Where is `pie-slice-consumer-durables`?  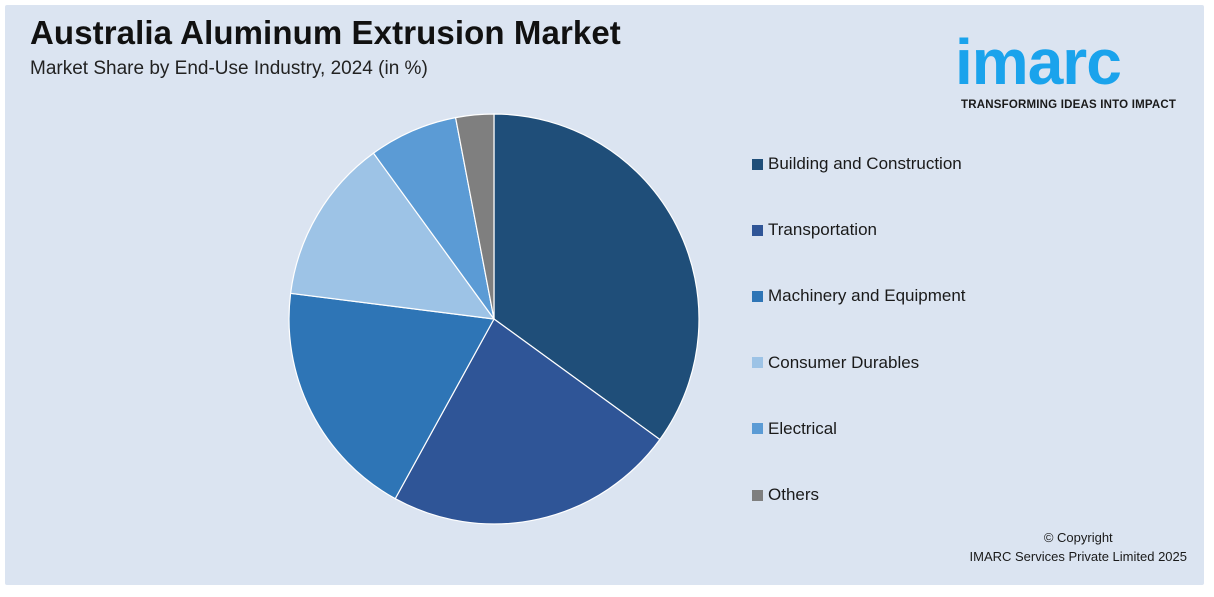 pie-slice-consumer-durables is located at coordinates (392, 236).